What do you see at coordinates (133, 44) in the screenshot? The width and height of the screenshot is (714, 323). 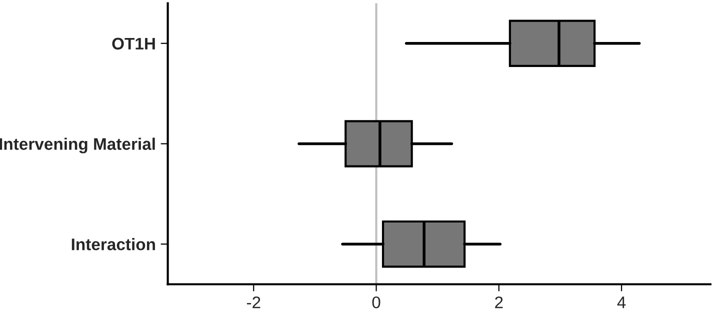 I see `y-tick-label: OT1H` at bounding box center [133, 44].